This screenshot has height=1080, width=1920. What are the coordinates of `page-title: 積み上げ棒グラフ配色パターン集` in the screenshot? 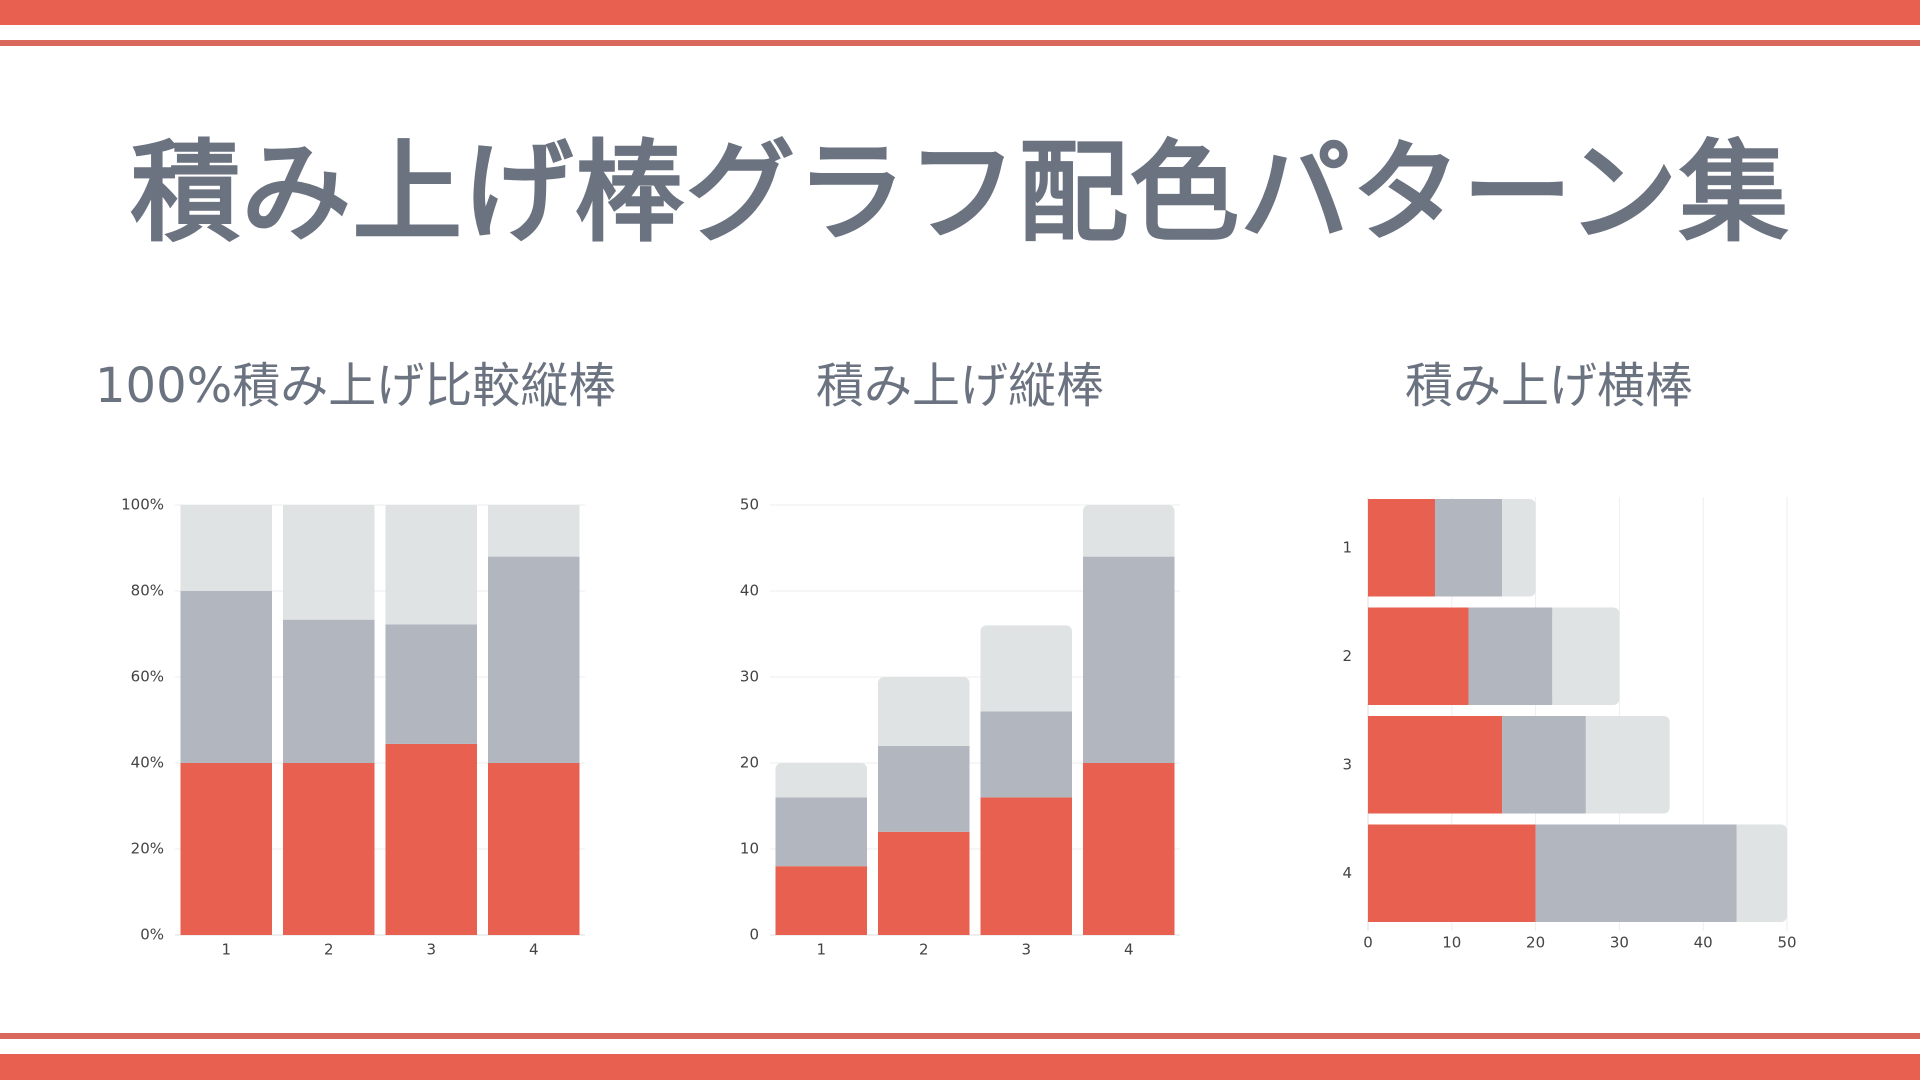 It's located at (960, 193).